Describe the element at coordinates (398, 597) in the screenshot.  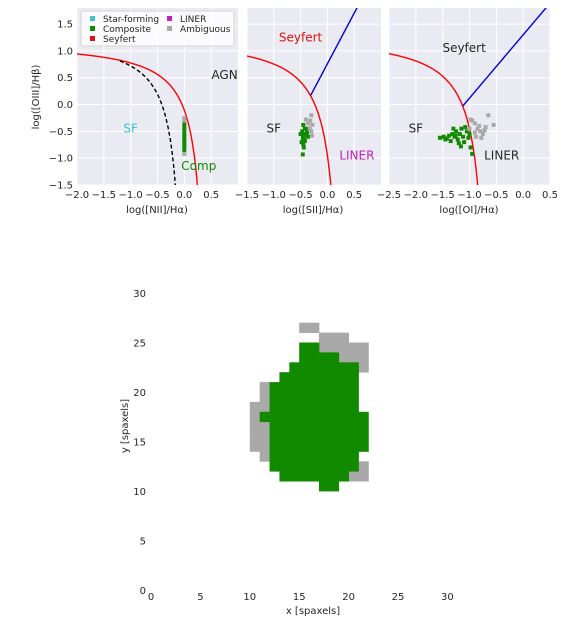
I see `x-tick-label: 25` at that location.